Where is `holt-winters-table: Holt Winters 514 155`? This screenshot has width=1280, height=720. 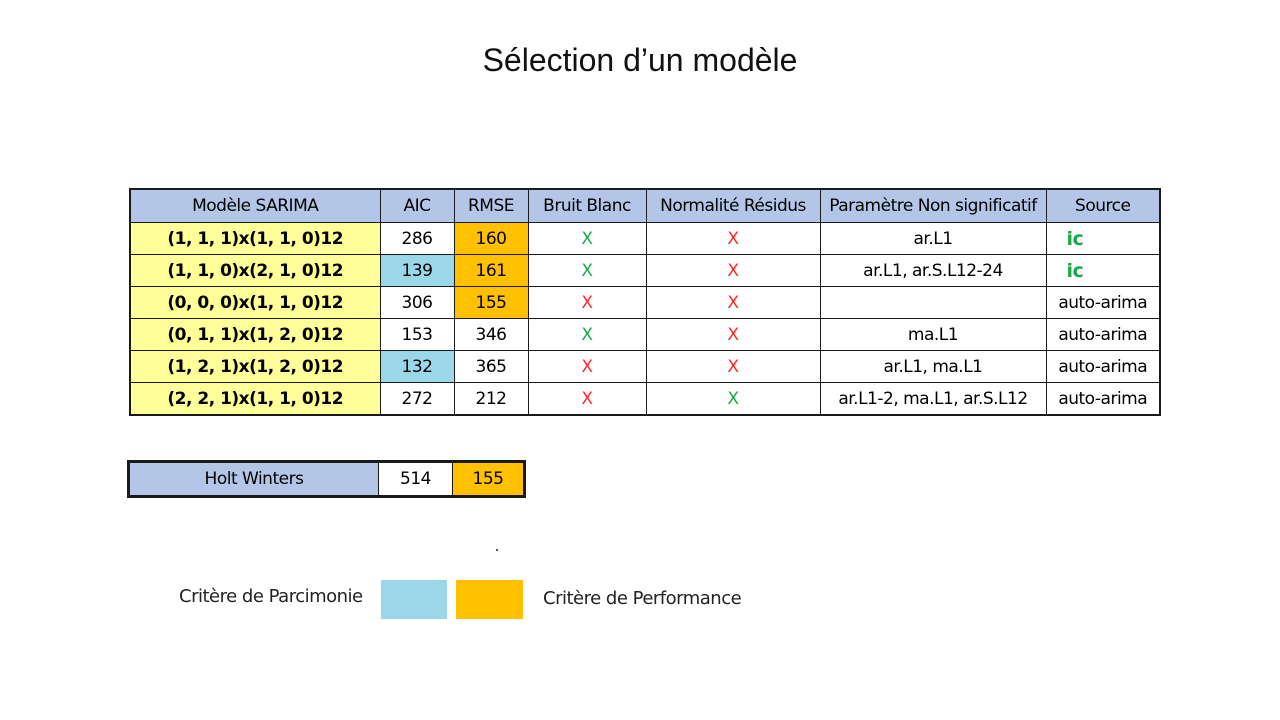
holt-winters-table: Holt Winters 514 155 is located at coordinates (326, 479).